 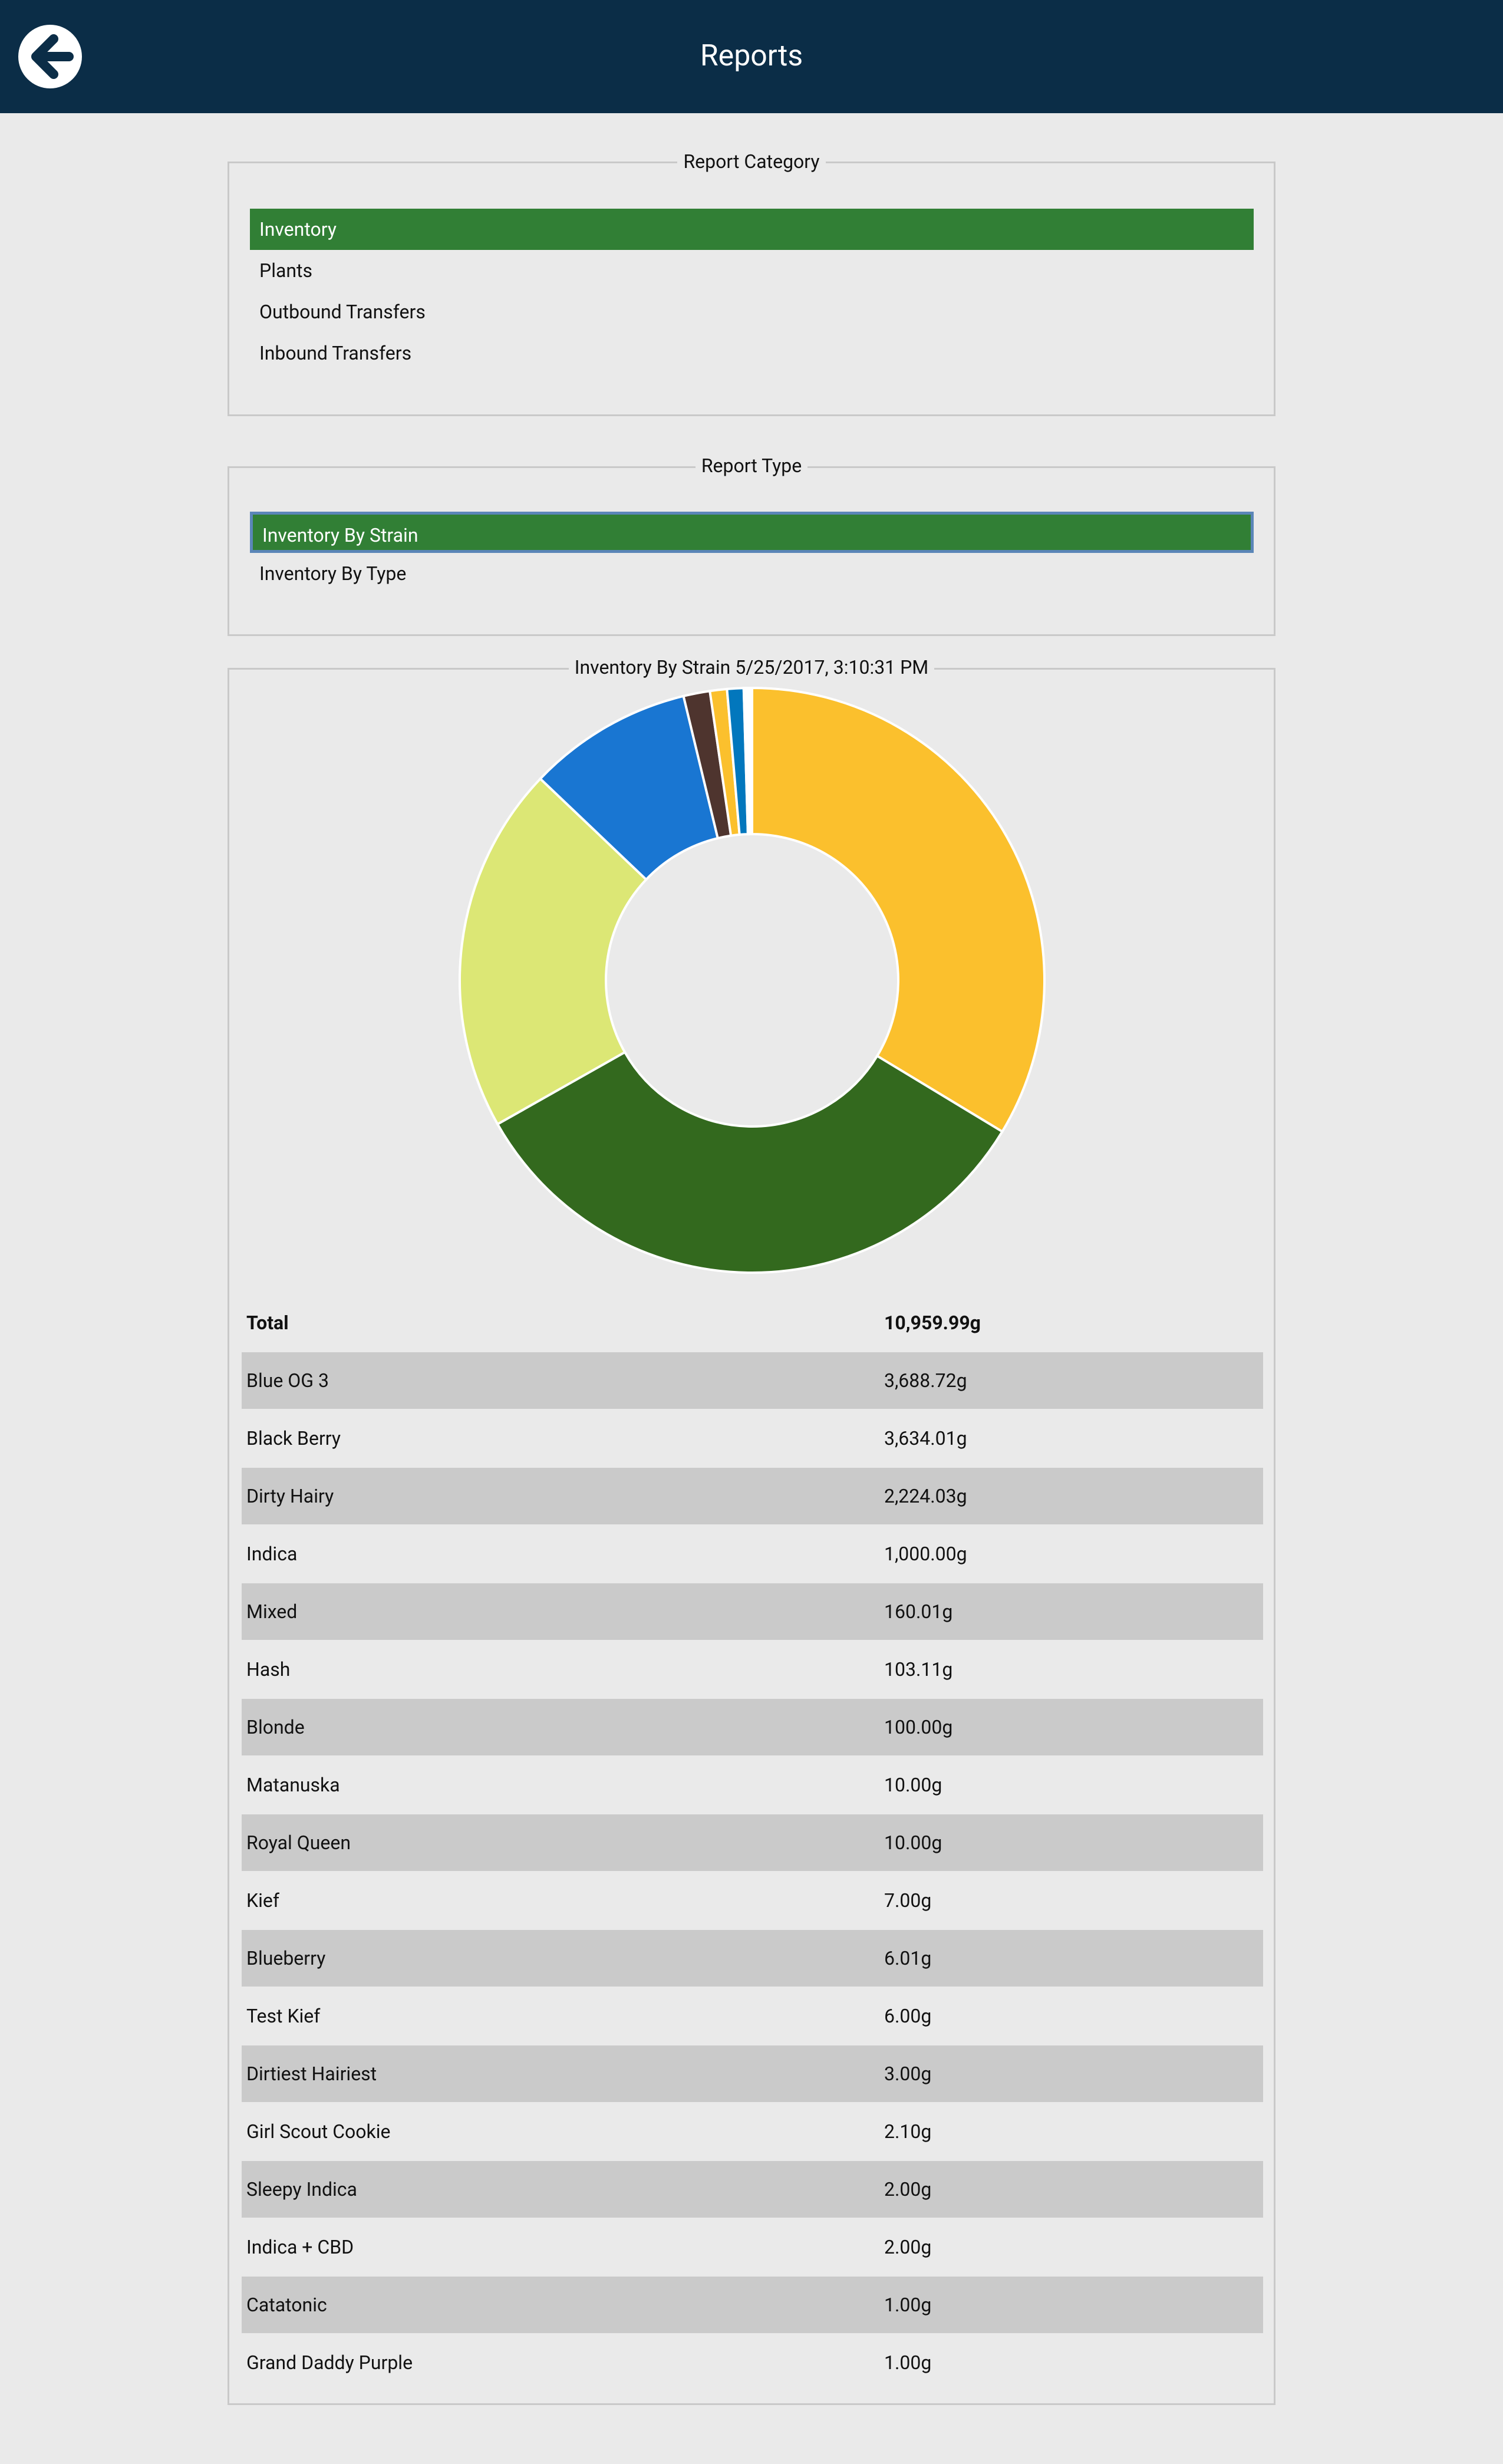 I want to click on strain-name: Hash, so click(x=268, y=1669).